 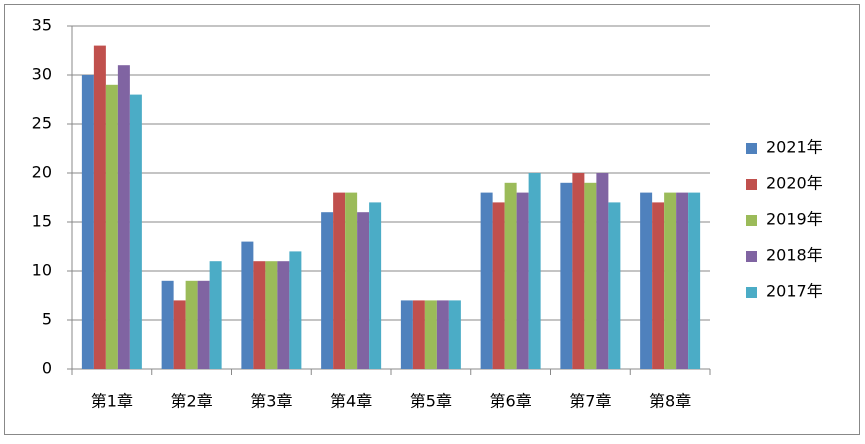 I want to click on x-tick-label: 第3章, so click(x=271, y=401).